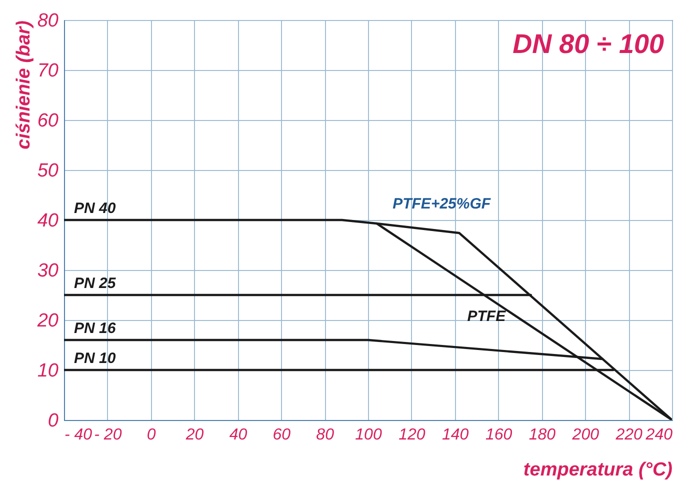  What do you see at coordinates (95, 208) in the screenshot?
I see `series-label: PN 40` at bounding box center [95, 208].